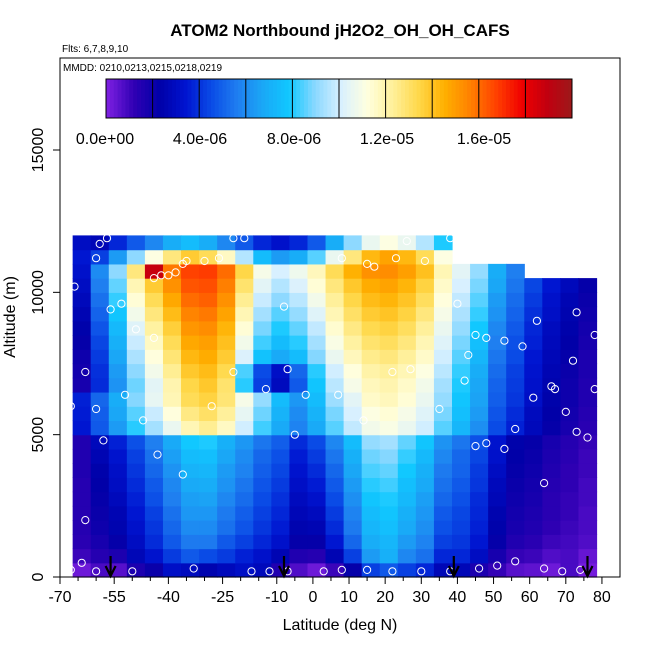 This screenshot has height=650, width=650. What do you see at coordinates (312, 597) in the screenshot?
I see `x-tick-label: 0` at bounding box center [312, 597].